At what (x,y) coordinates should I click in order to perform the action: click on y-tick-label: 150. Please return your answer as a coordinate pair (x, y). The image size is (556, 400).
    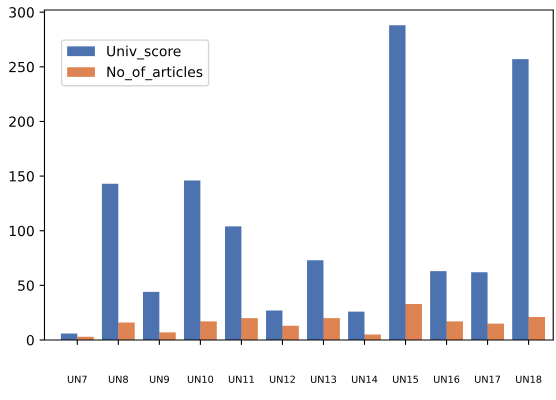
    Looking at the image, I should click on (22, 176).